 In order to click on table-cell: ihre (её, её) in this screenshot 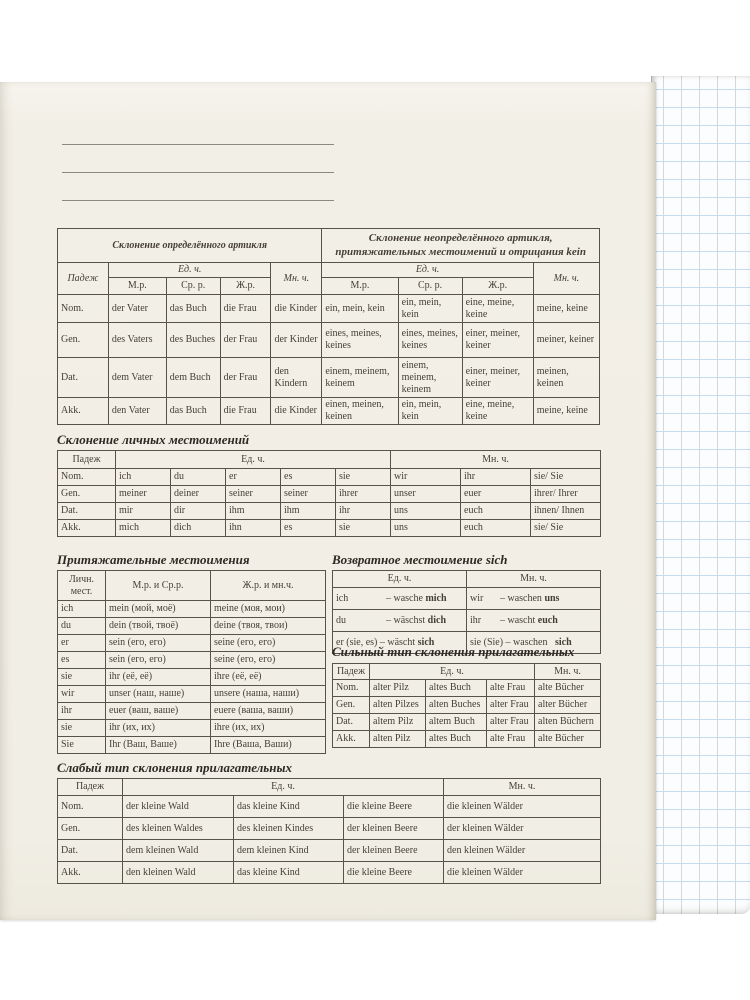, I will do `click(268, 677)`.